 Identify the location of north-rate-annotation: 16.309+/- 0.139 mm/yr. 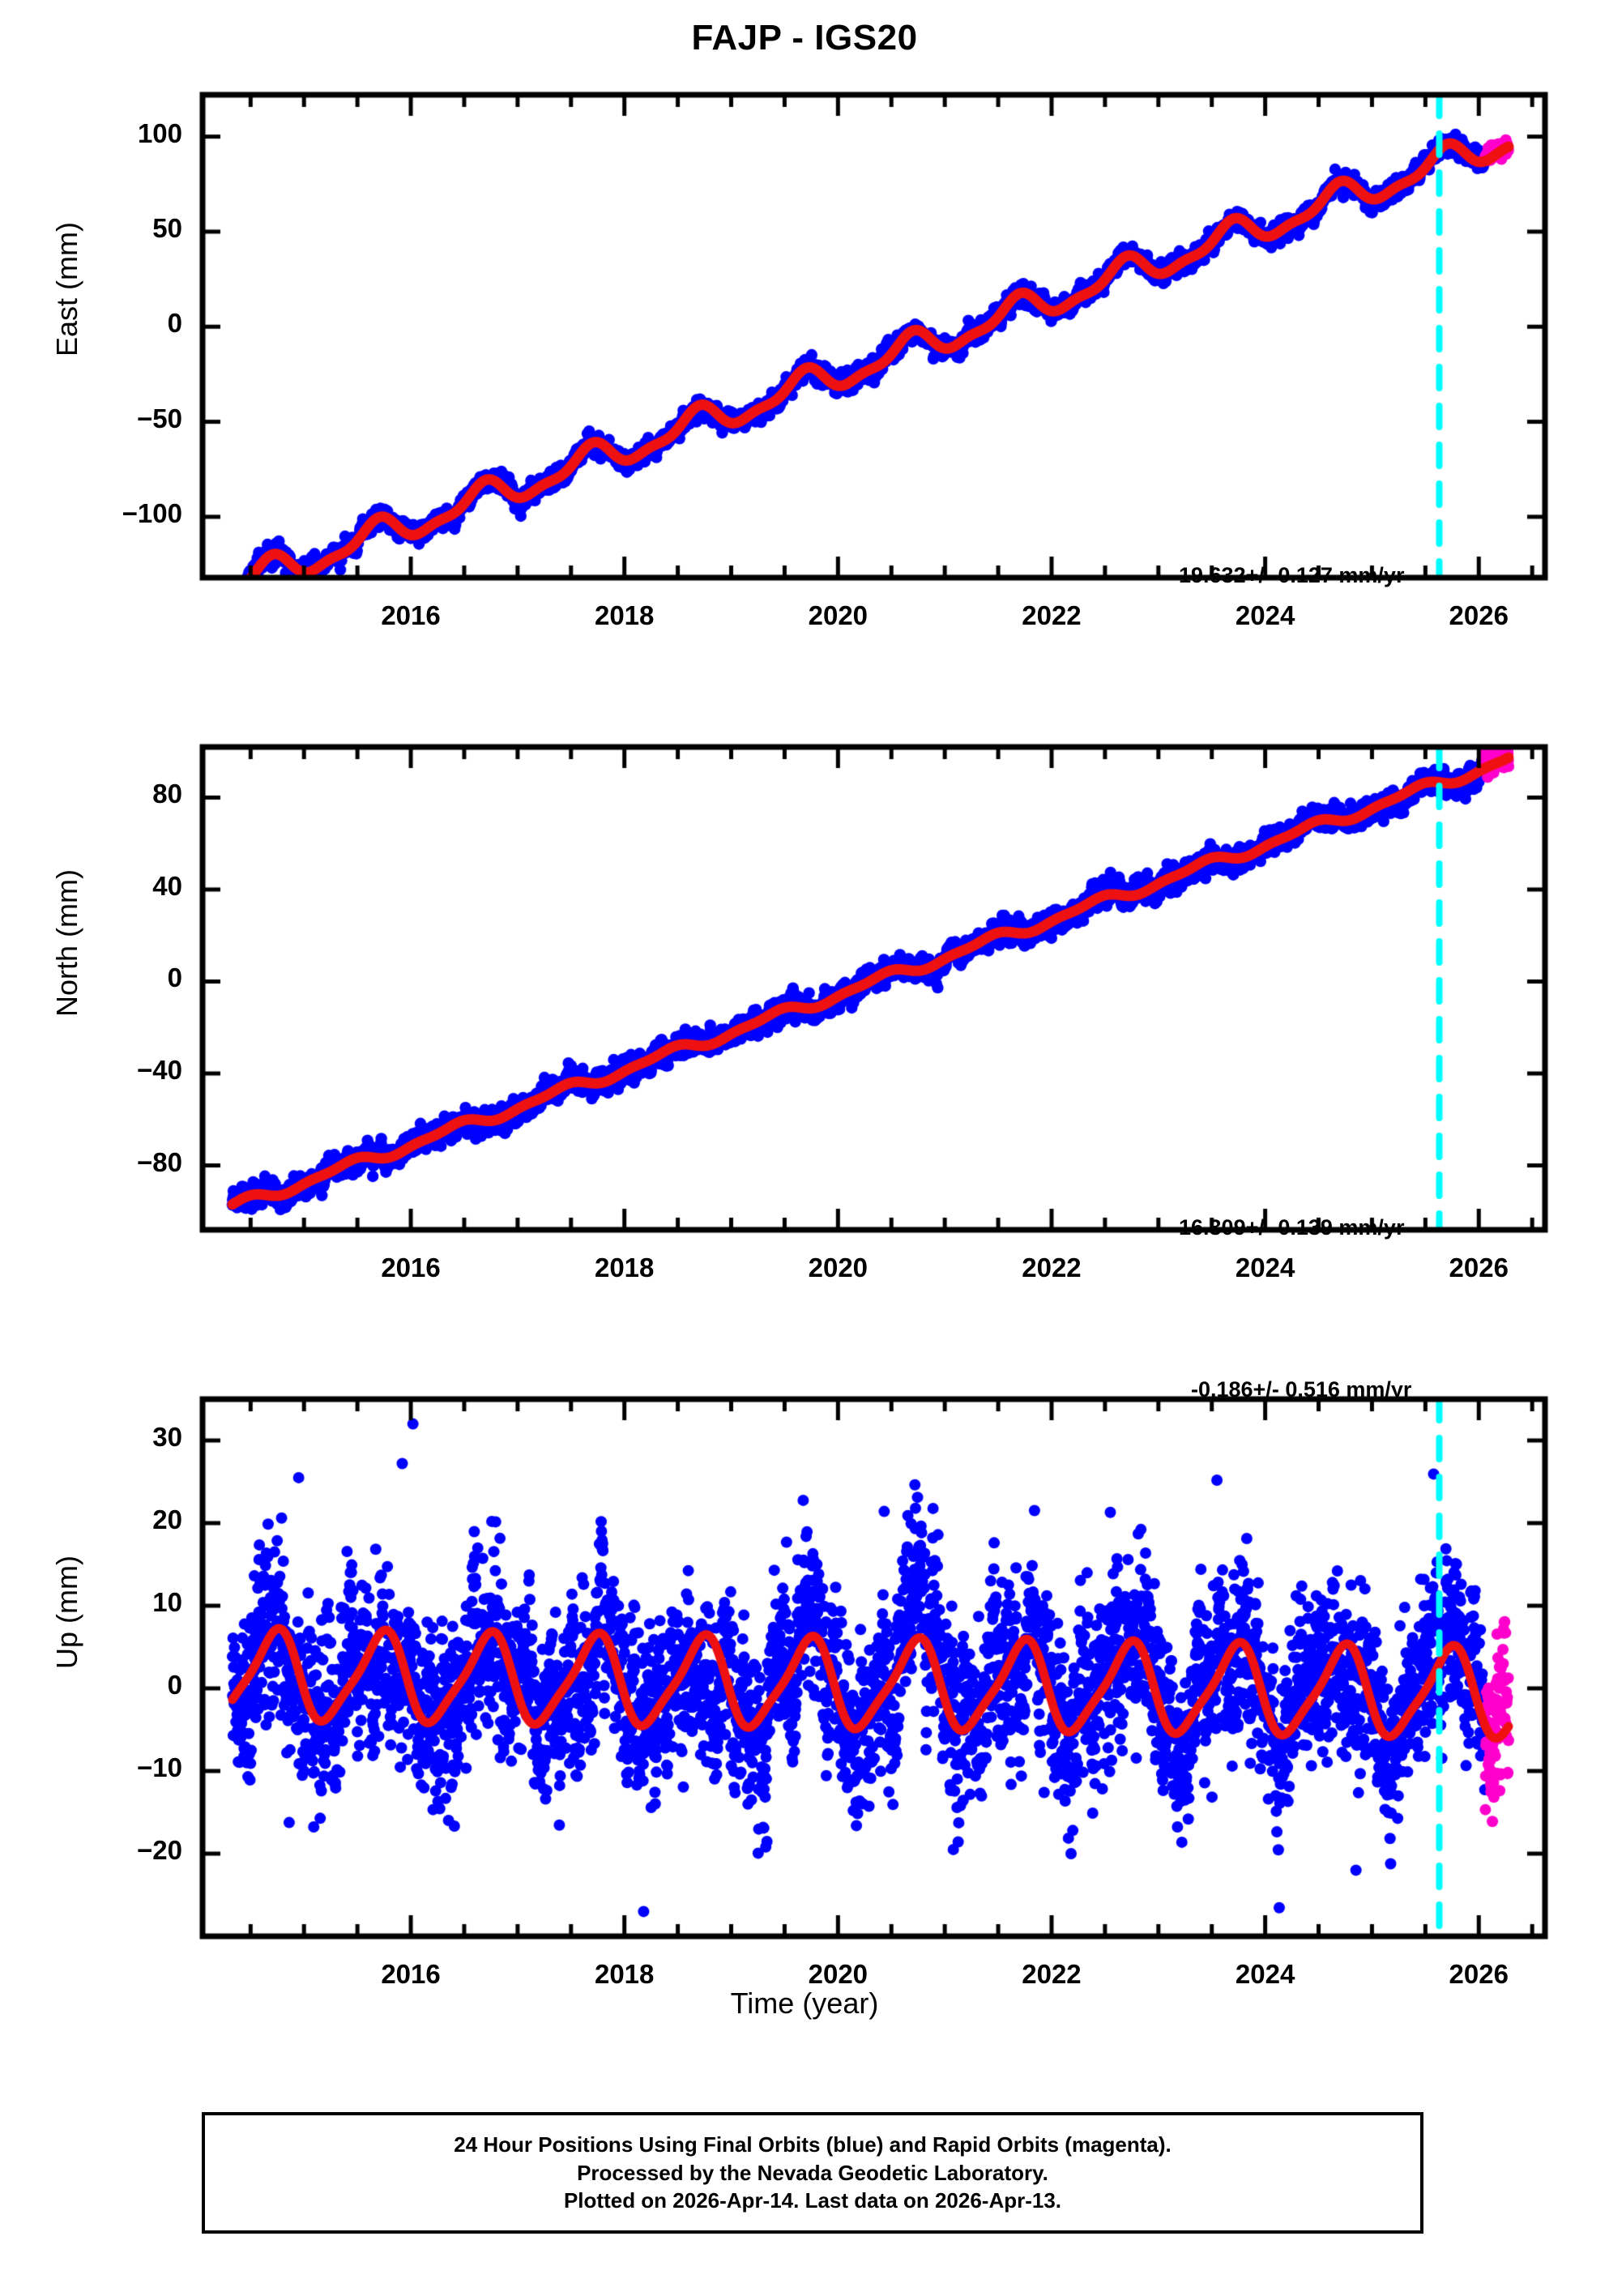
(1292, 1228).